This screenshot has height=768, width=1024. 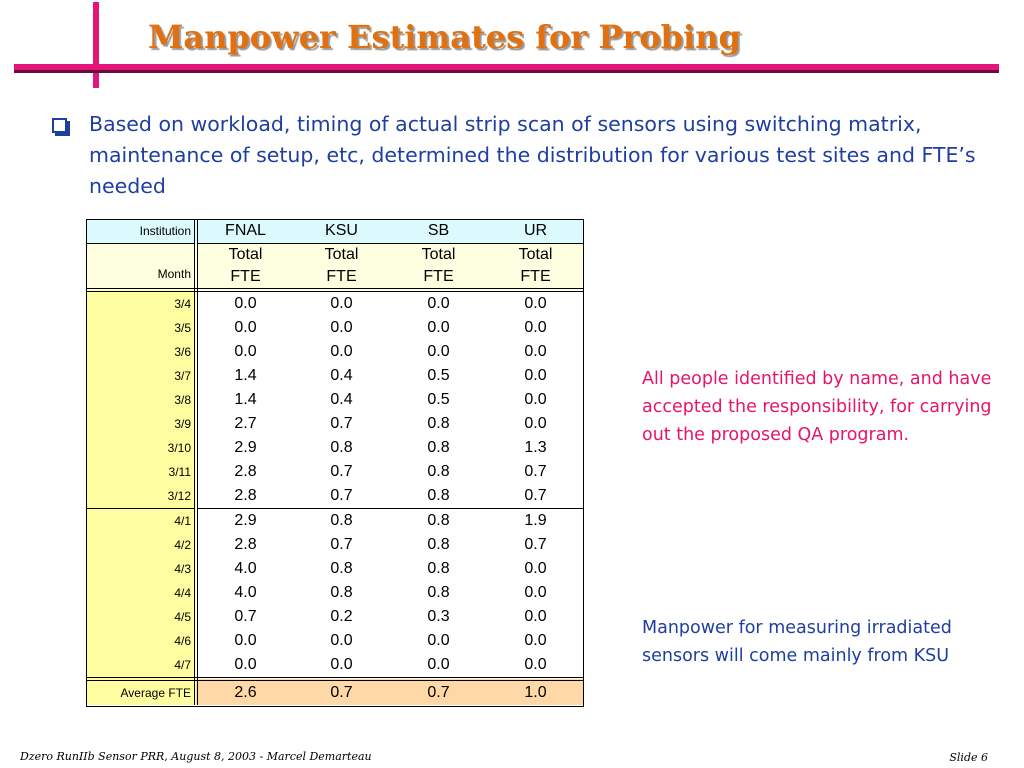 What do you see at coordinates (142, 520) in the screenshot?
I see `month-cell: 4/1` at bounding box center [142, 520].